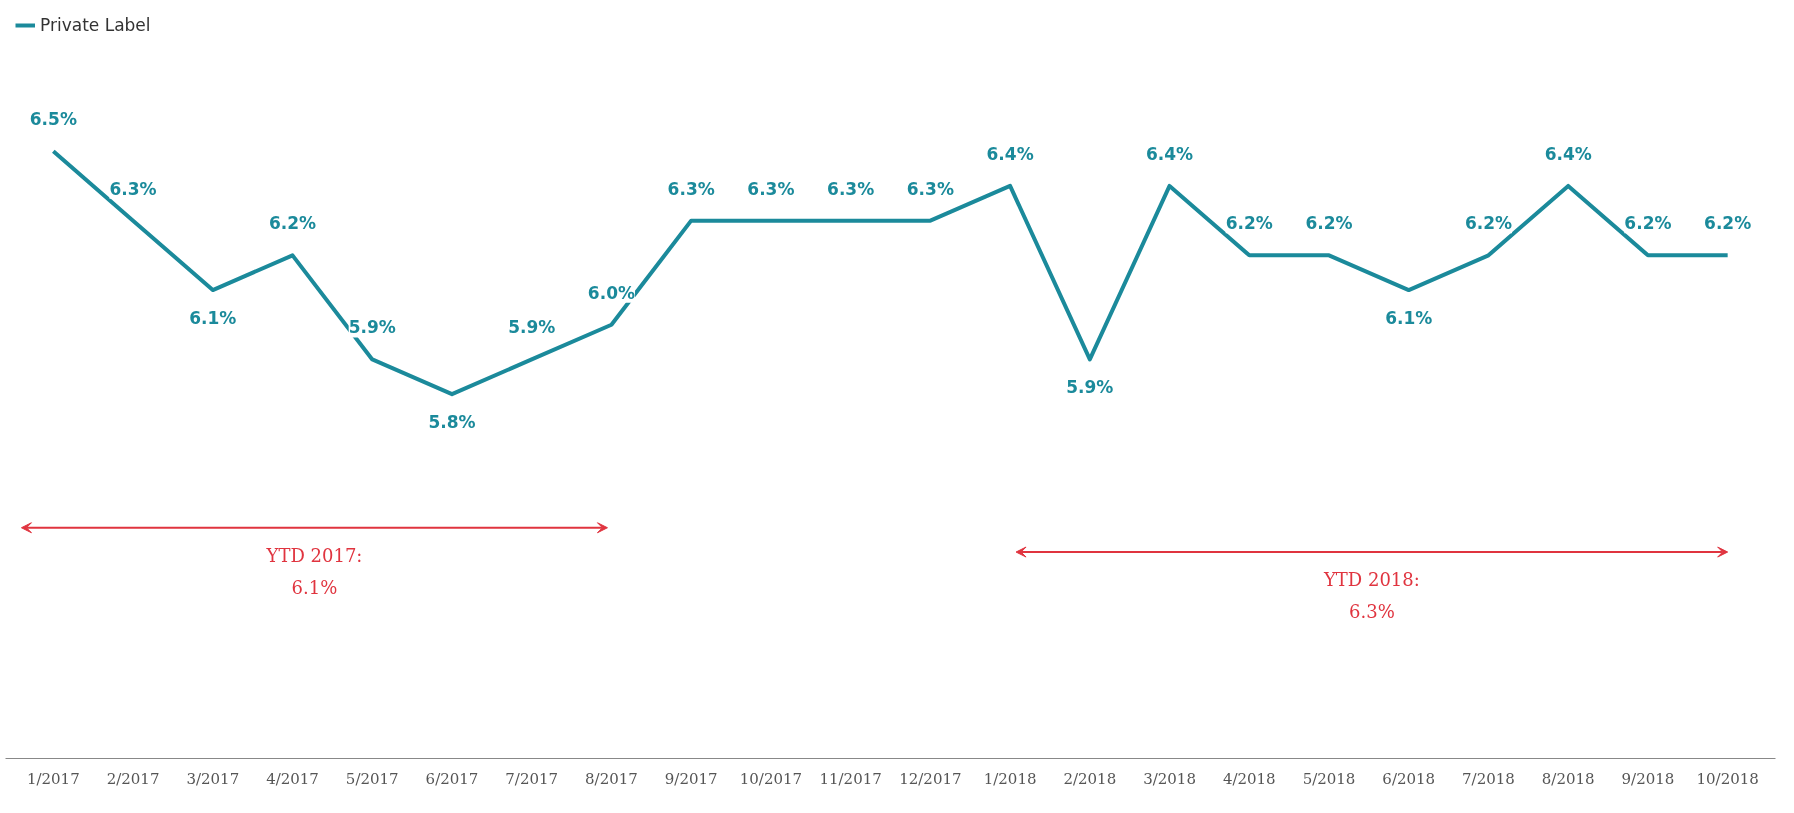  I want to click on x-tick-label: 4/2017, so click(292, 778).